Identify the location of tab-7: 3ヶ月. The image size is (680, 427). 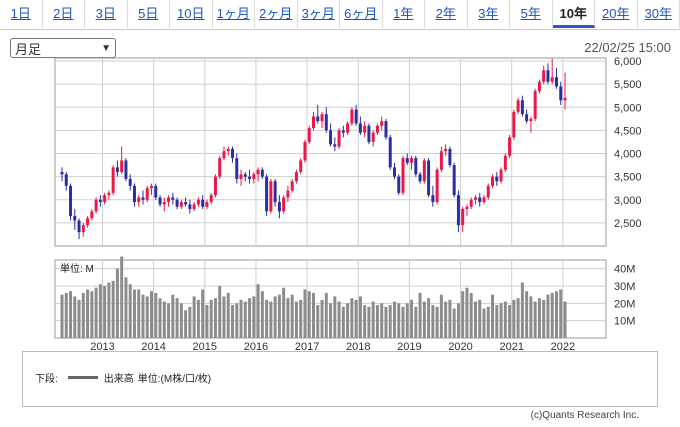
(319, 14).